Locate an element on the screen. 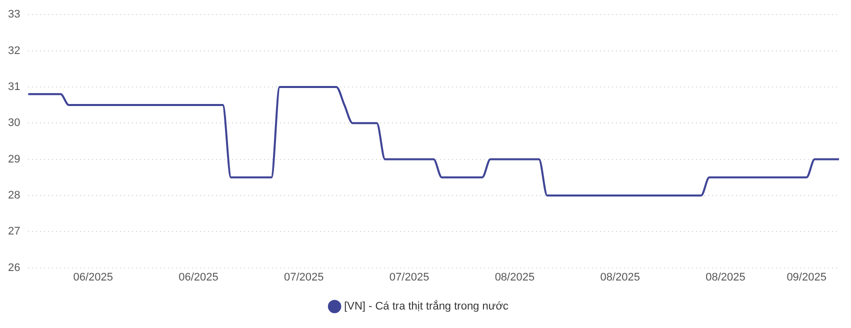 This screenshot has height=328, width=851. y-tick-label: 28 is located at coordinates (14, 195).